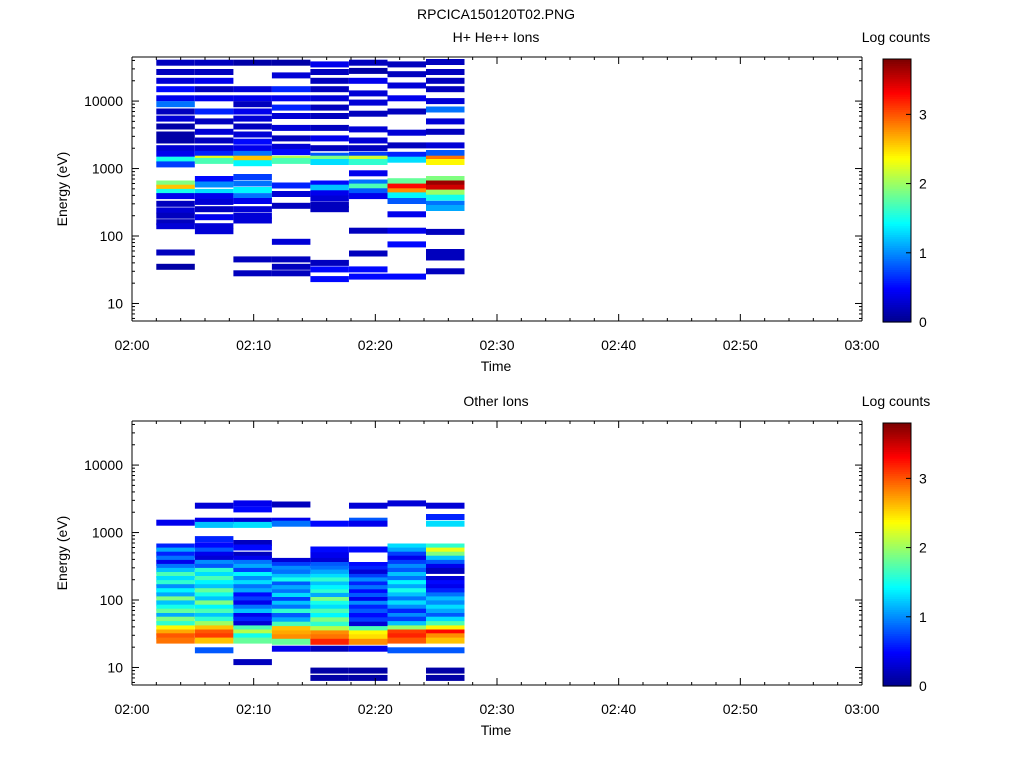  What do you see at coordinates (62, 189) in the screenshot?
I see `y-axis-label: Energy (eV)` at bounding box center [62, 189].